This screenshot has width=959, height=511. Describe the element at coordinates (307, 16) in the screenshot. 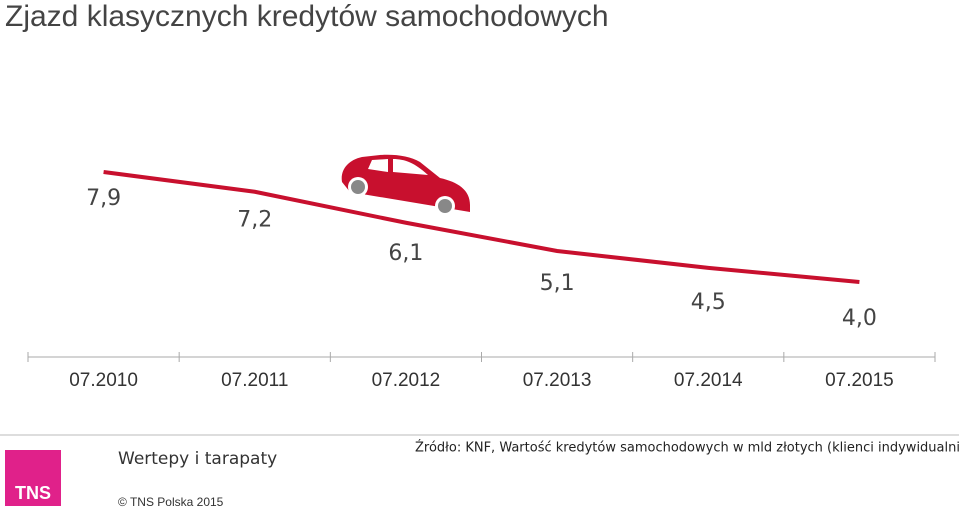

I see `chart-title: Zjazd klasycznych kredytów samochodowych` at that location.